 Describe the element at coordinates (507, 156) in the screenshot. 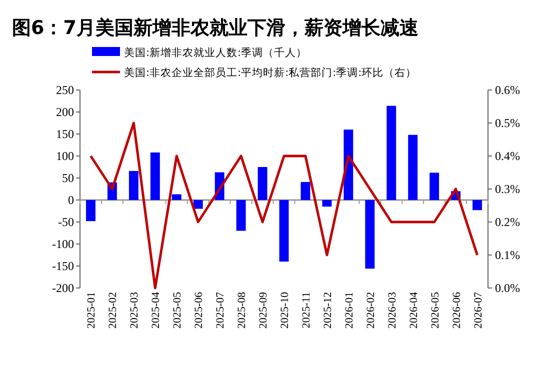

I see `y2-tick-label: 0.4%` at that location.